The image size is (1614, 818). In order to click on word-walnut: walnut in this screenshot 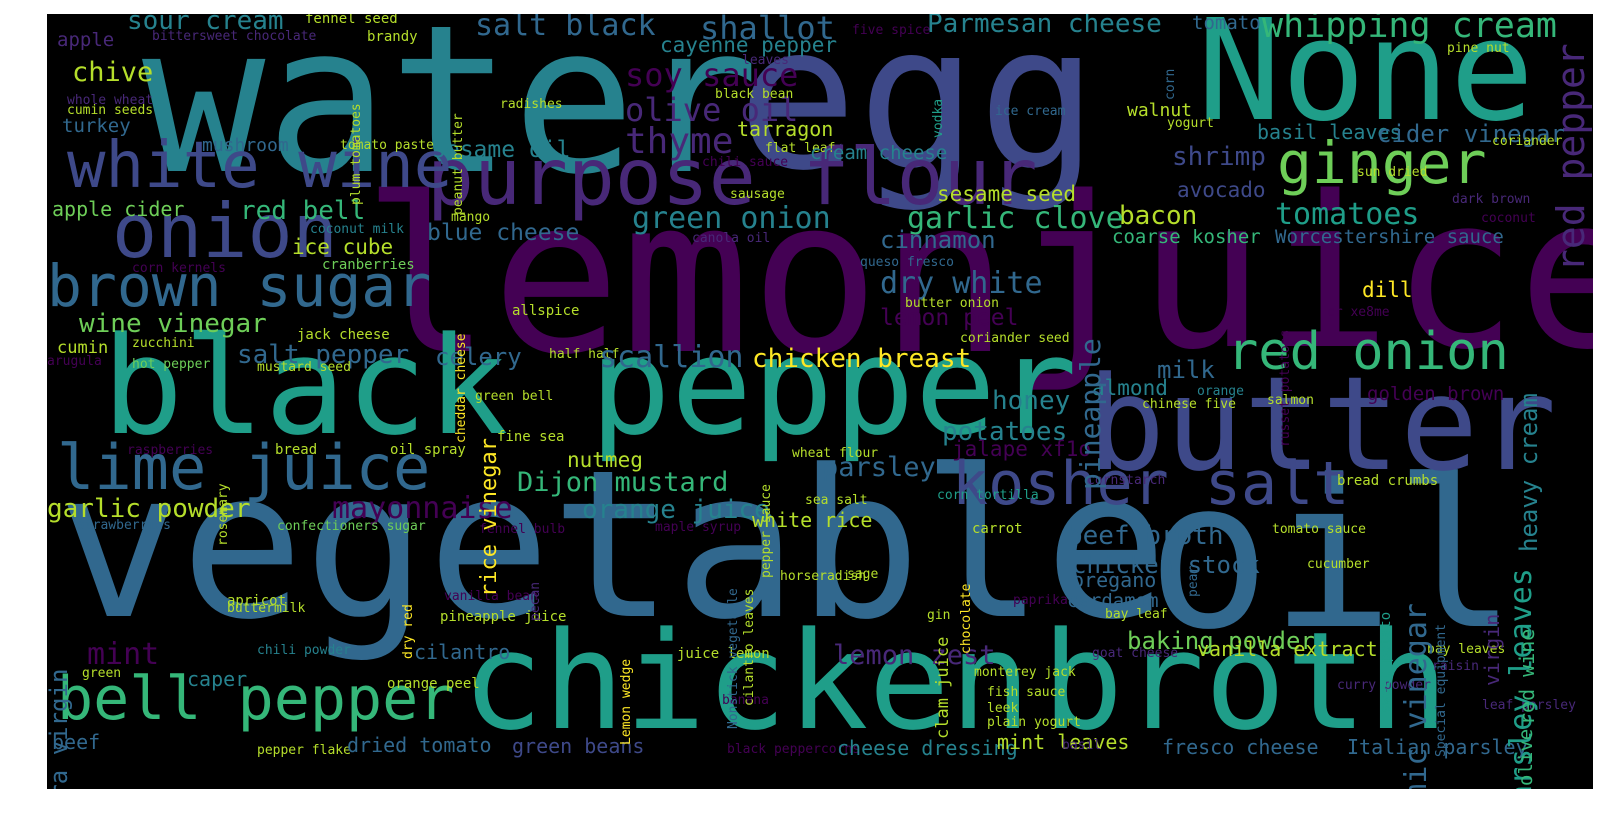, I will do `click(1160, 110)`.